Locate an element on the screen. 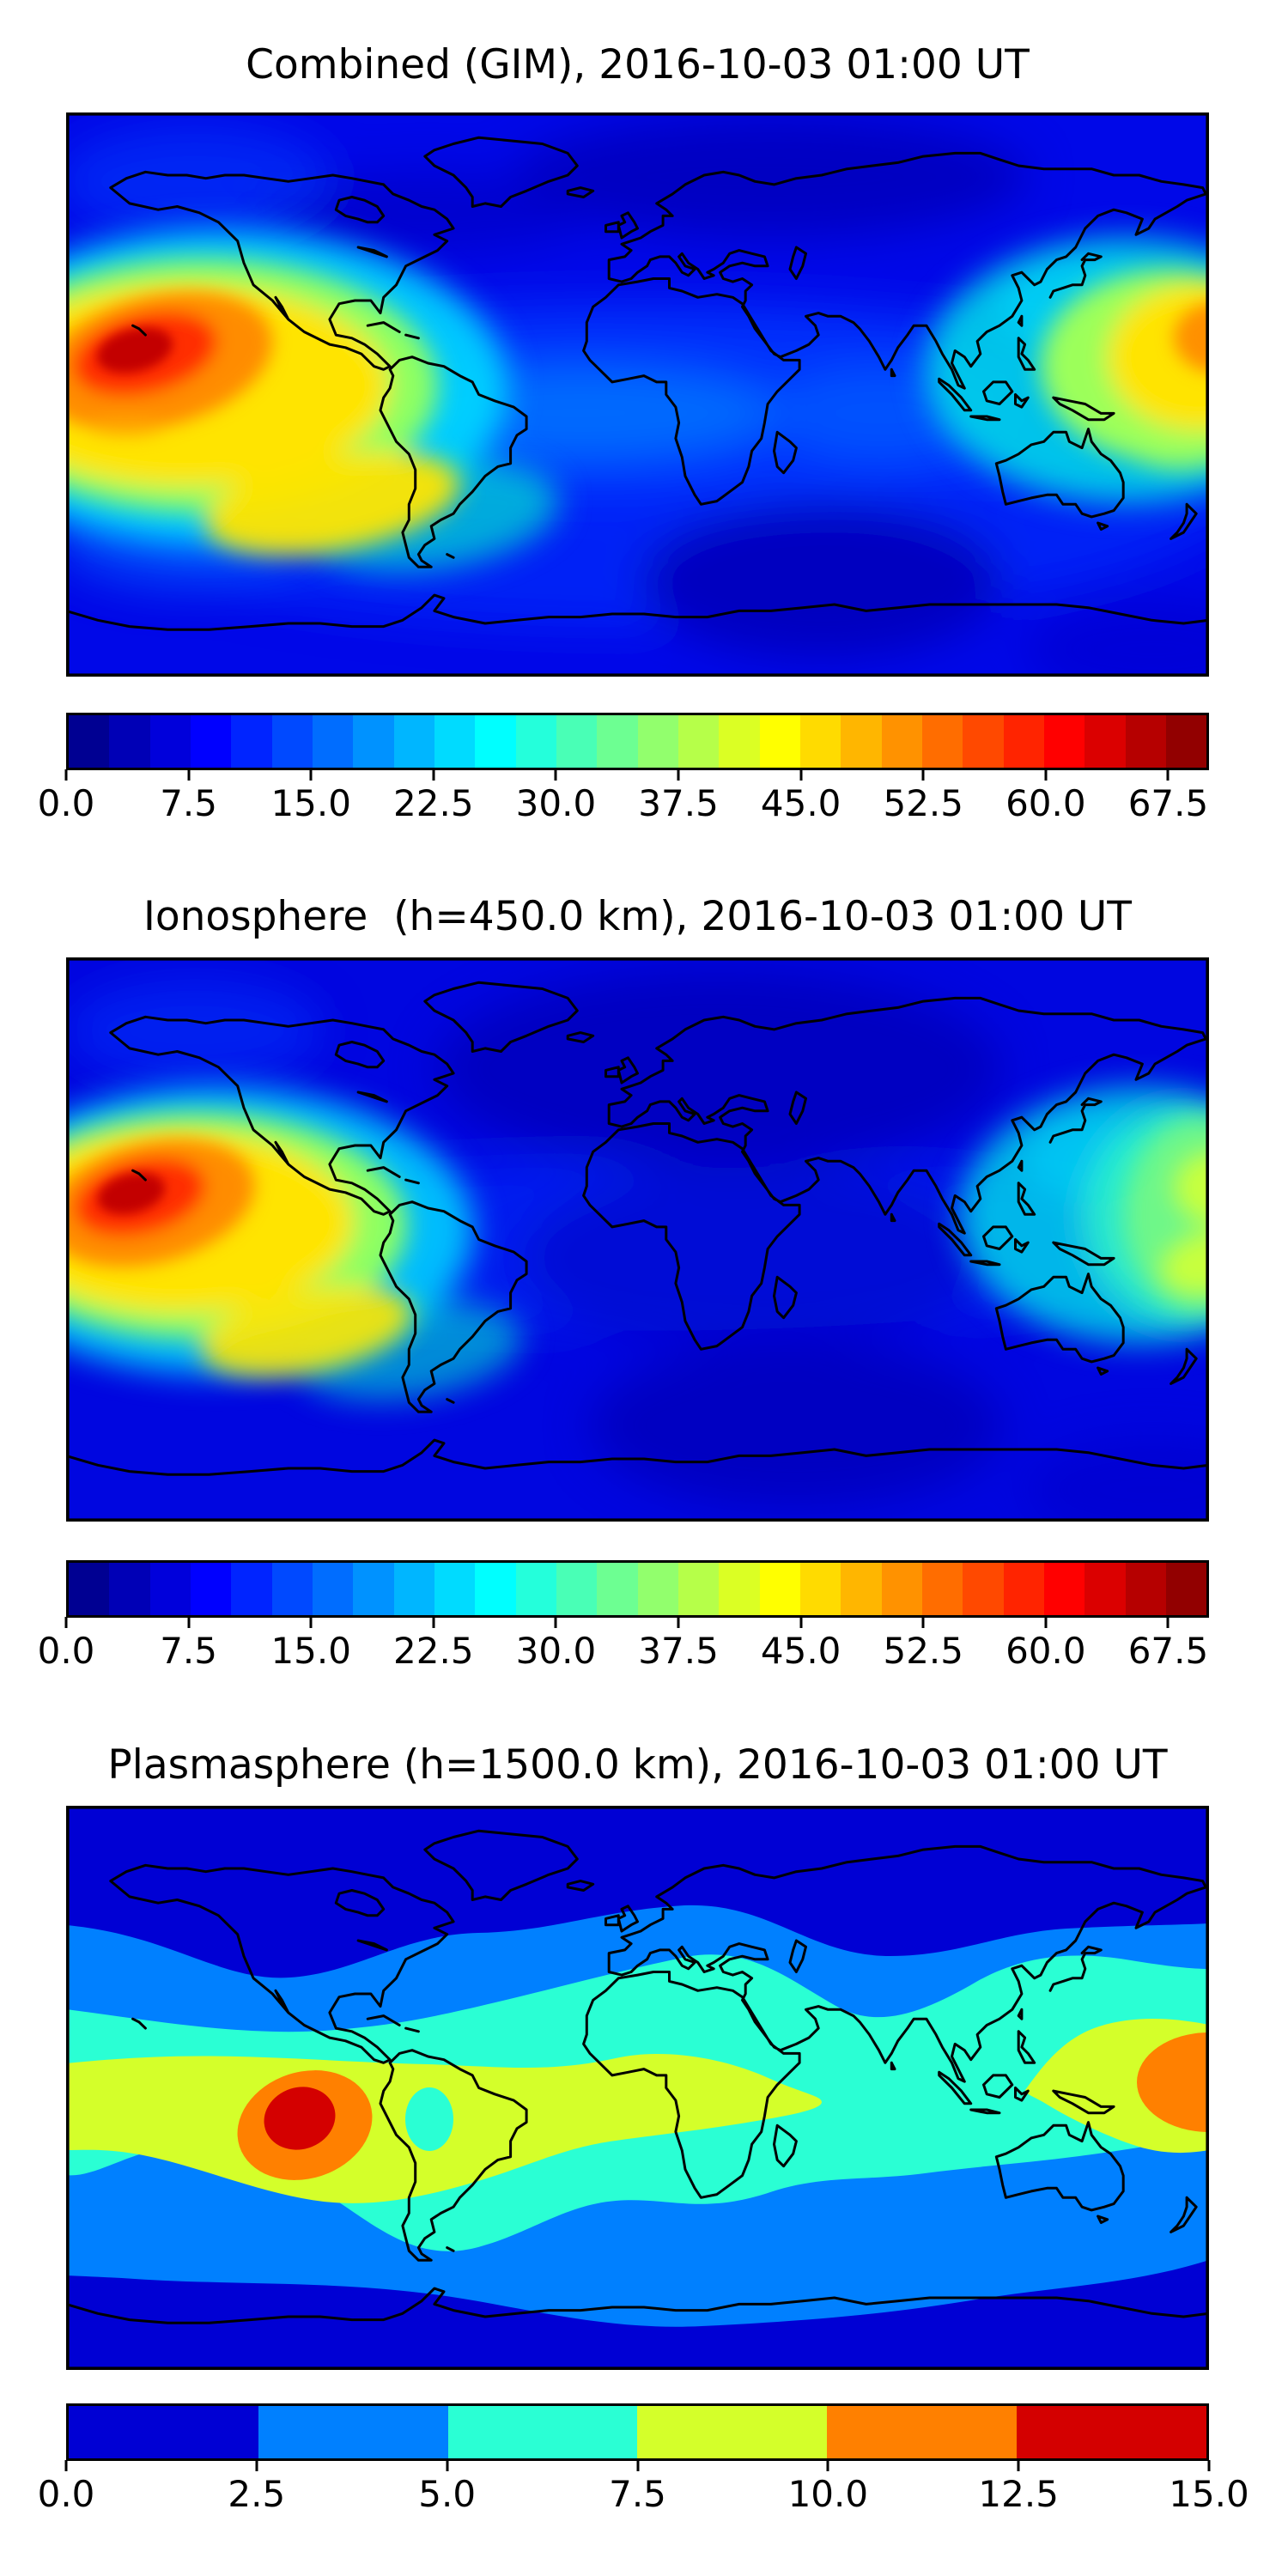 The image size is (1288, 2576). colorbar-combined-ticks is located at coordinates (636, 775).